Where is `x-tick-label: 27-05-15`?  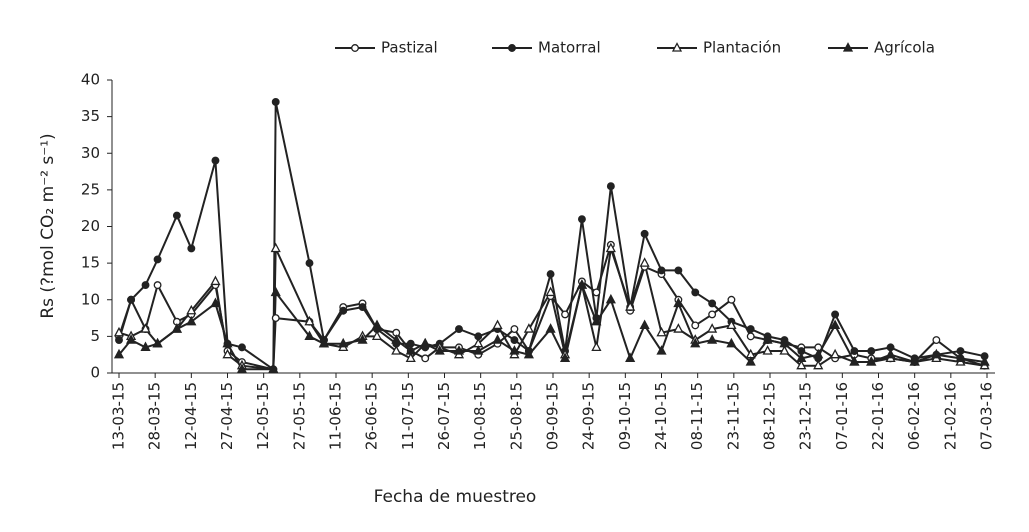 x-tick-label: 27-05-15 is located at coordinates (299, 416).